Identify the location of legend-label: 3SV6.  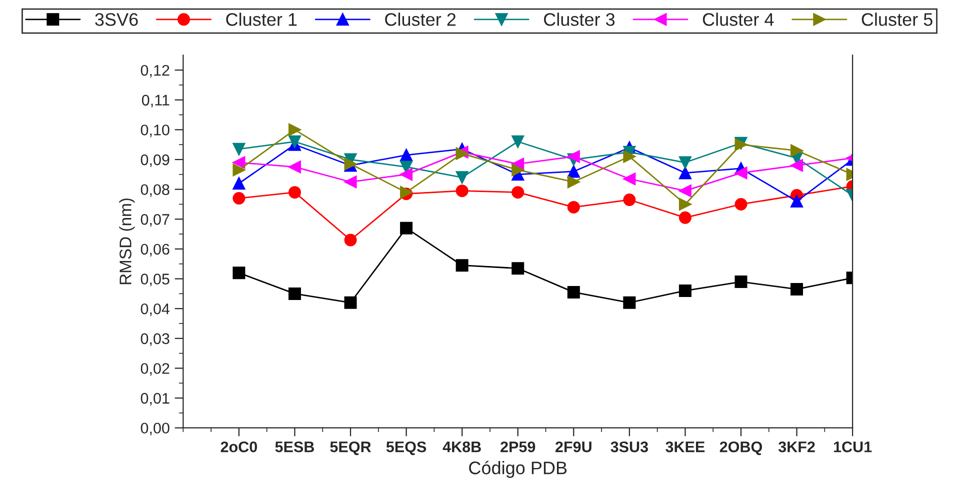
(116, 19).